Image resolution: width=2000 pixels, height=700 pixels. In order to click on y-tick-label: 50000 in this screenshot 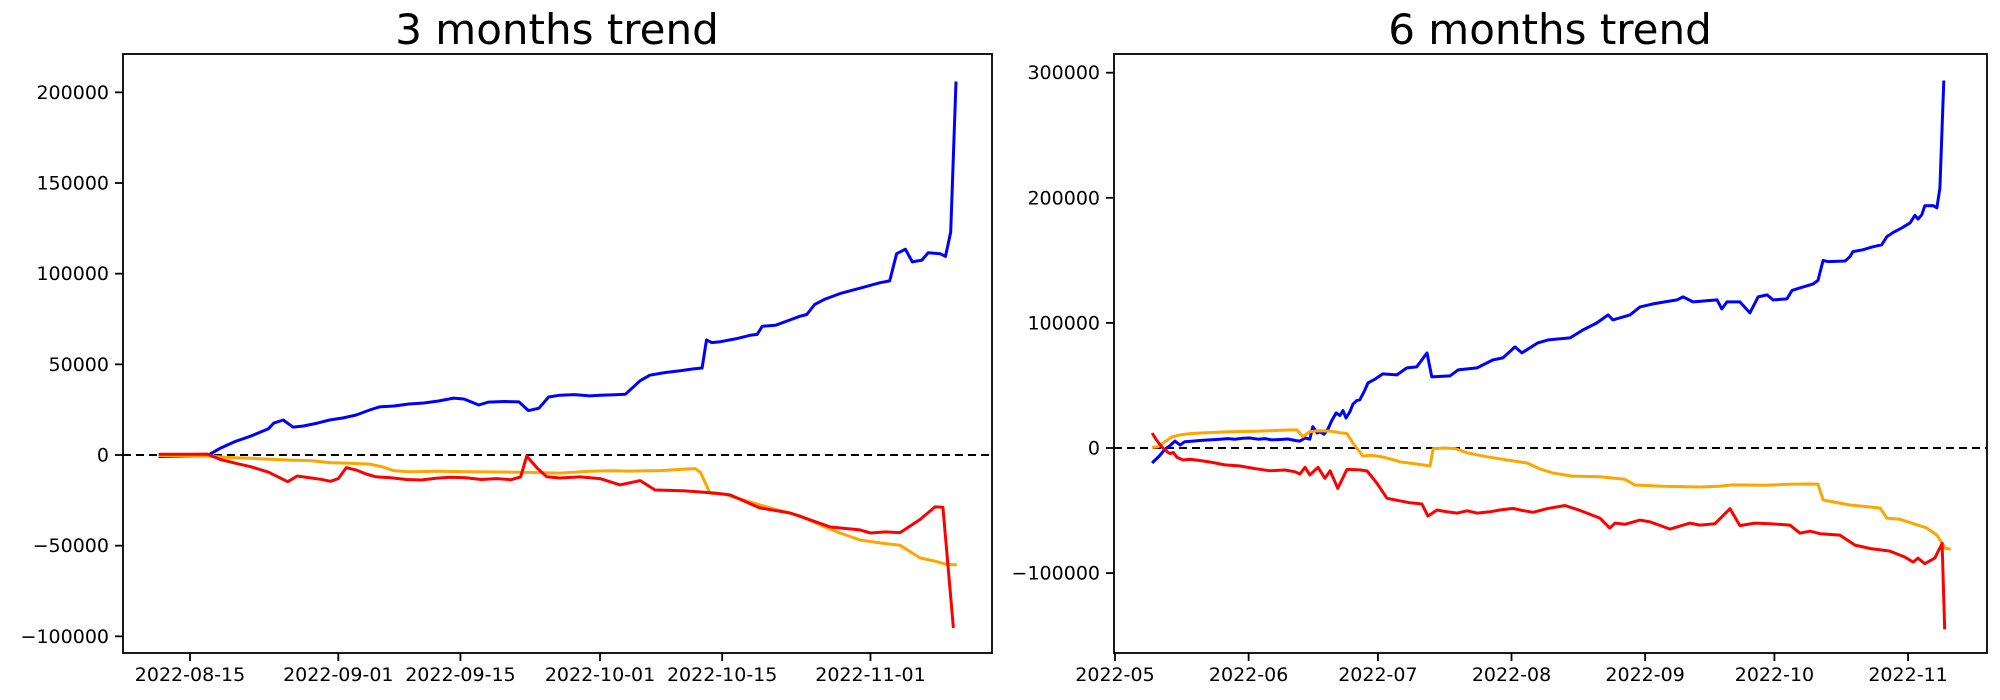, I will do `click(79, 365)`.